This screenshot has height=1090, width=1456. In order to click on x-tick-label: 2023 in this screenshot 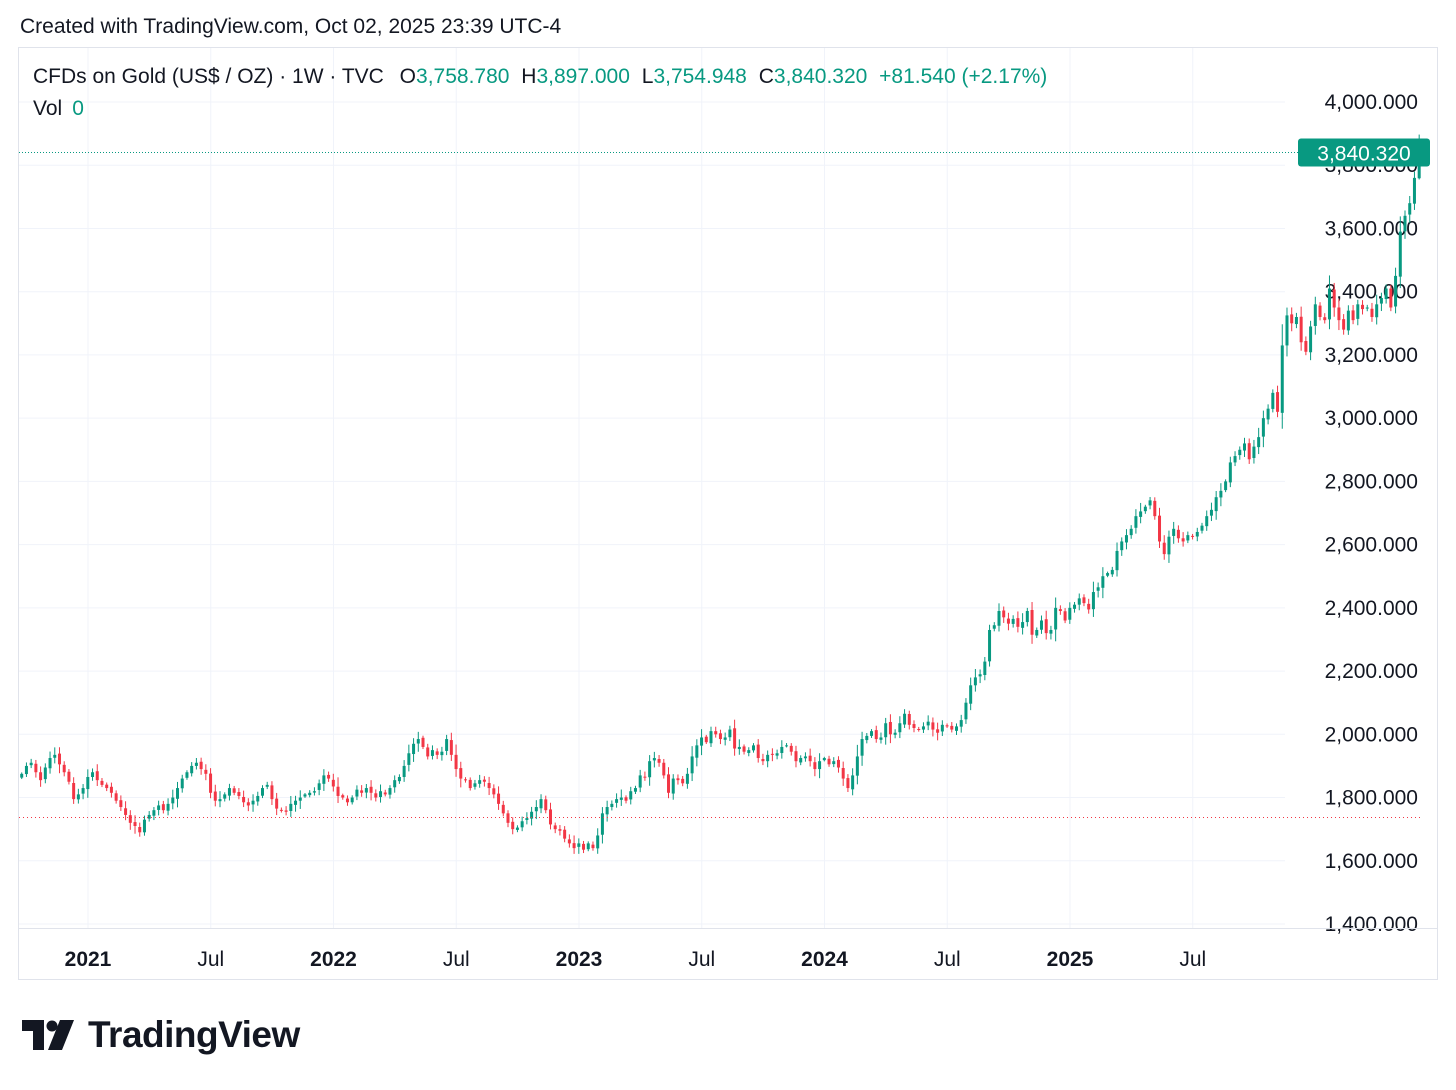, I will do `click(579, 959)`.